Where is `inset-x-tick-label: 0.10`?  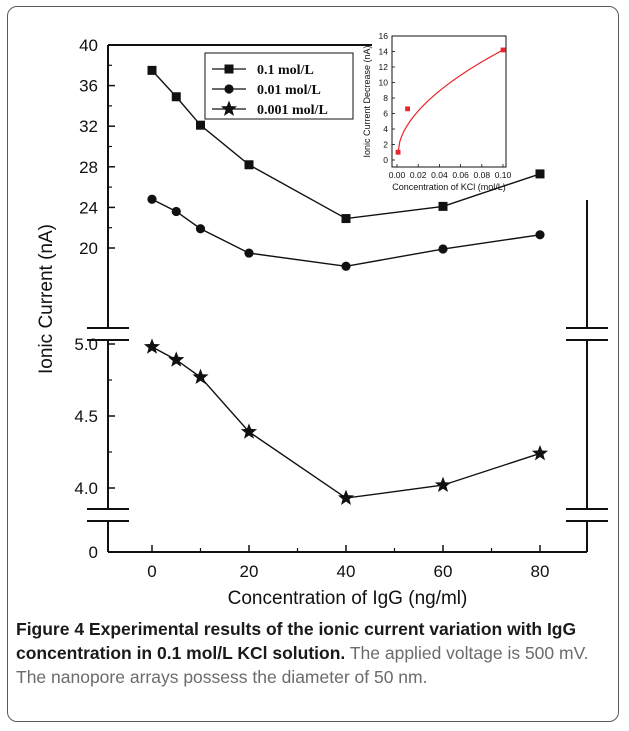 inset-x-tick-label: 0.10 is located at coordinates (503, 175).